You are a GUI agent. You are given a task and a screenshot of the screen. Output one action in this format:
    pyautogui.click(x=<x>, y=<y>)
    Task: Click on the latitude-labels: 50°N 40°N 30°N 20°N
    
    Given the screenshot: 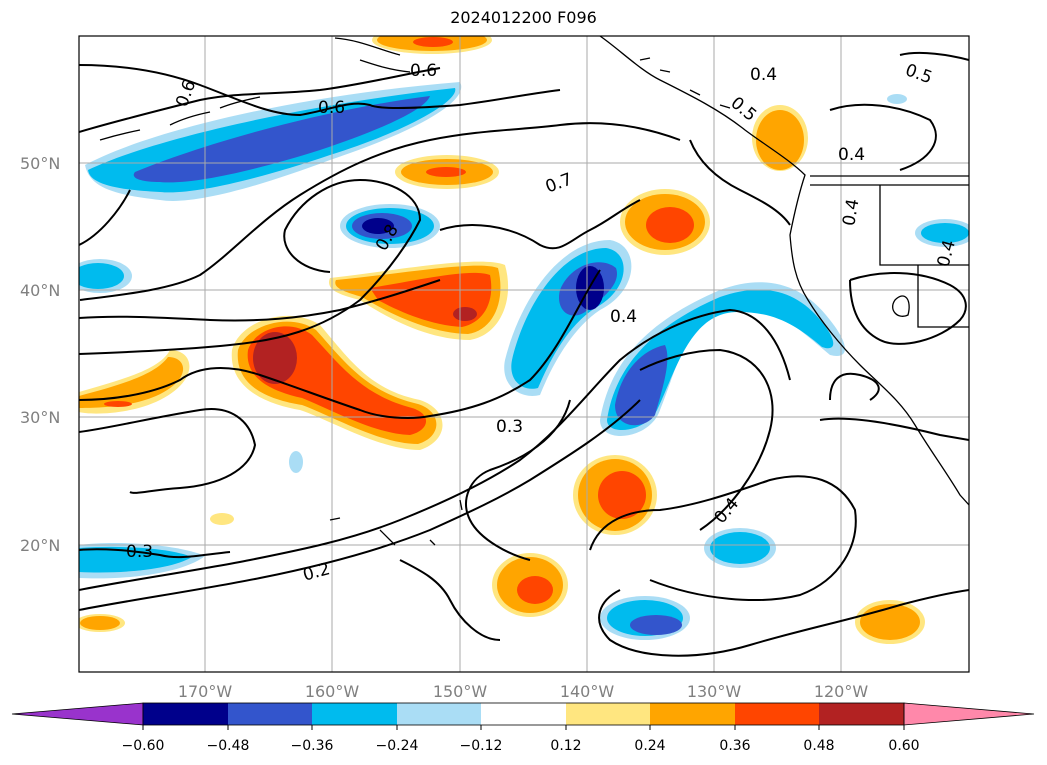 What is the action you would take?
    pyautogui.click(x=40, y=354)
    